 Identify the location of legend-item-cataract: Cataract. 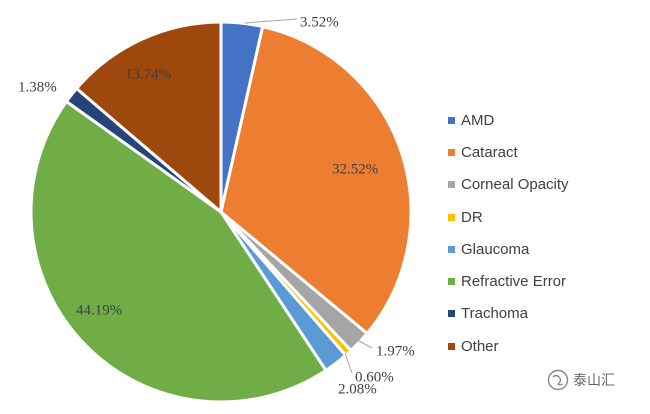
(508, 152).